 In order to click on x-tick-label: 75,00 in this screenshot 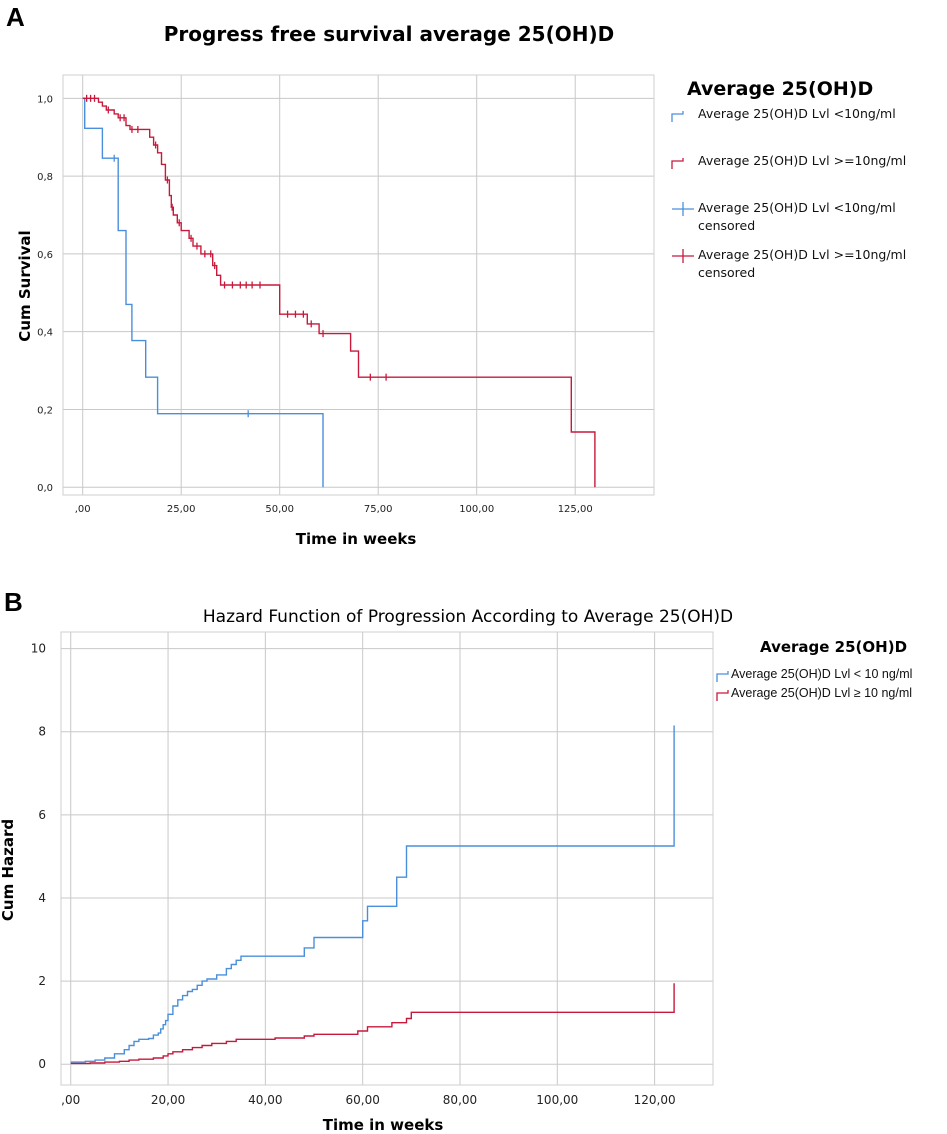, I will do `click(378, 509)`.